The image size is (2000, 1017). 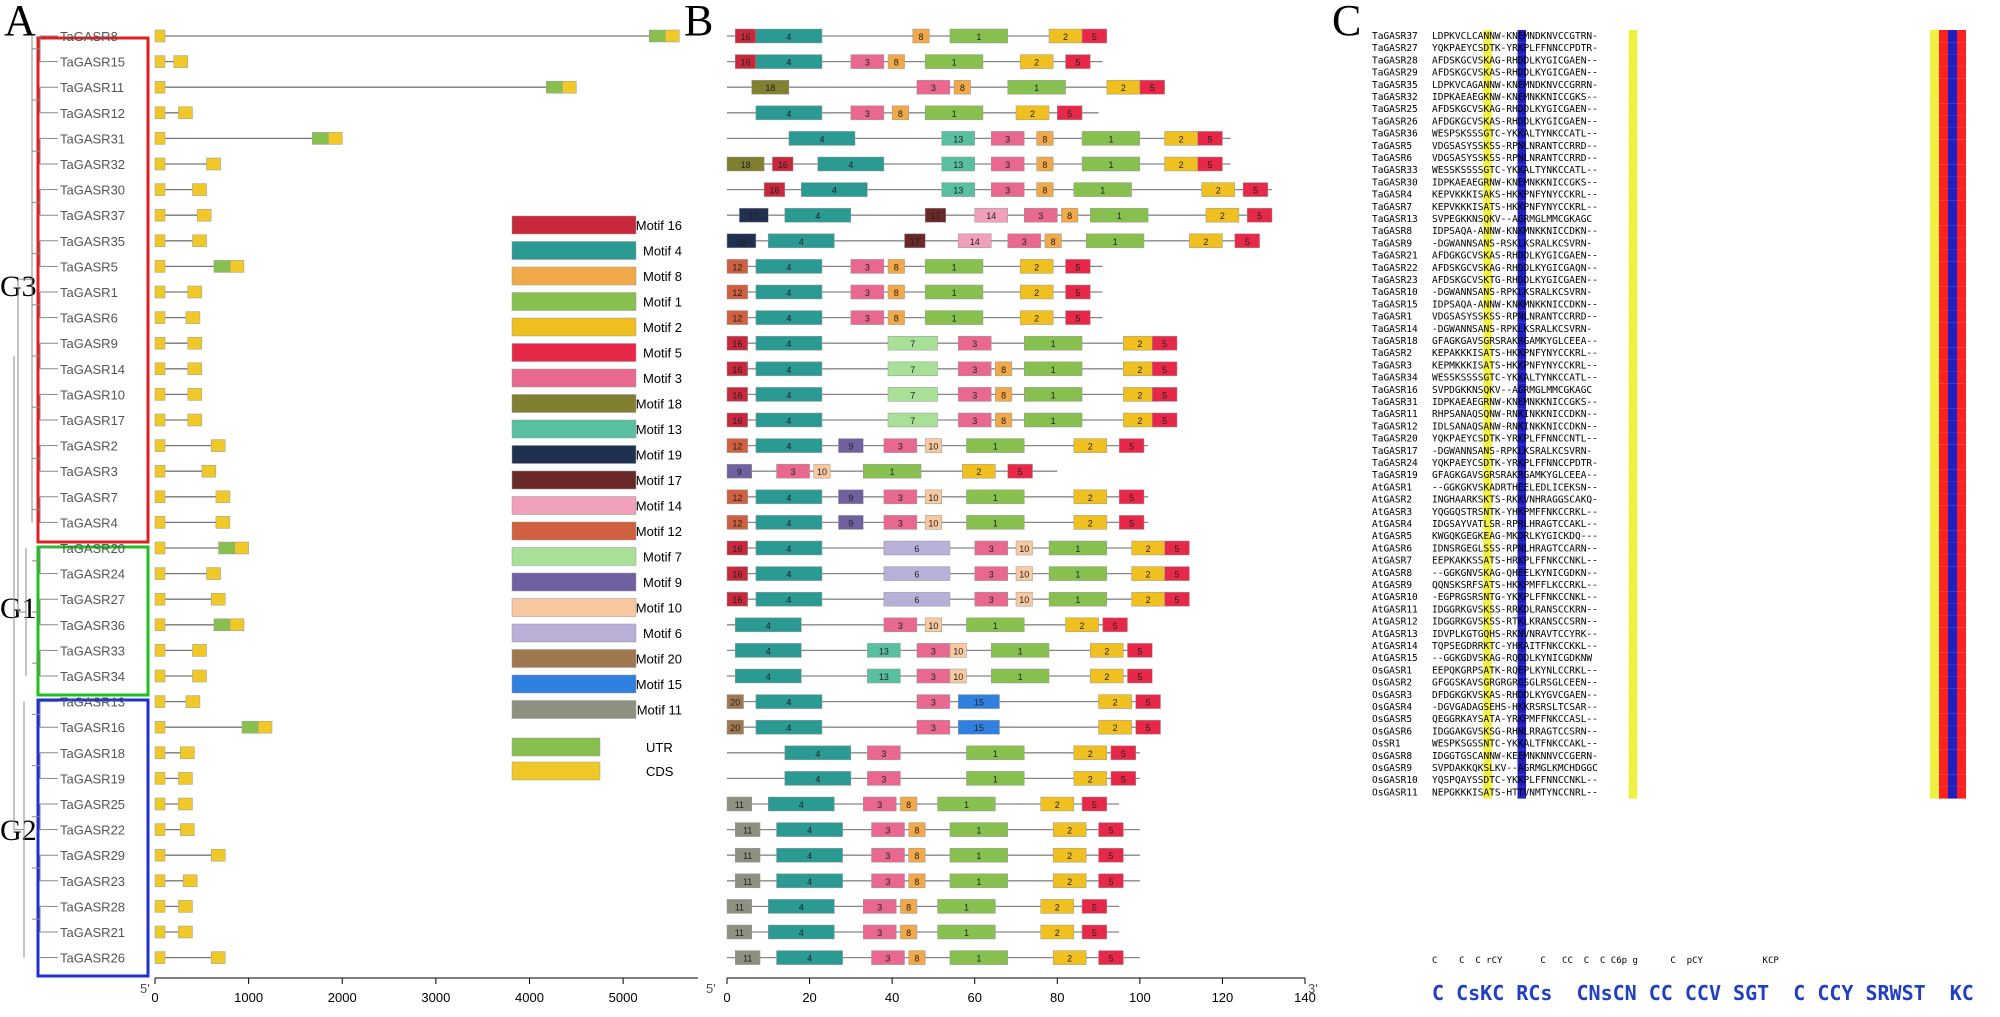 I want to click on motif-number: 15, so click(x=979, y=703).